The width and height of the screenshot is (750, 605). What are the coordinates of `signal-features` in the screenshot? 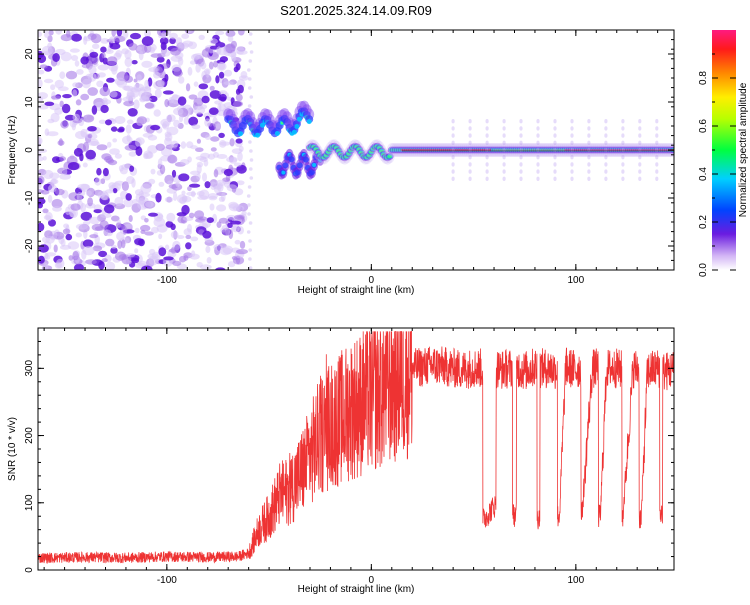 It's located at (448, 140).